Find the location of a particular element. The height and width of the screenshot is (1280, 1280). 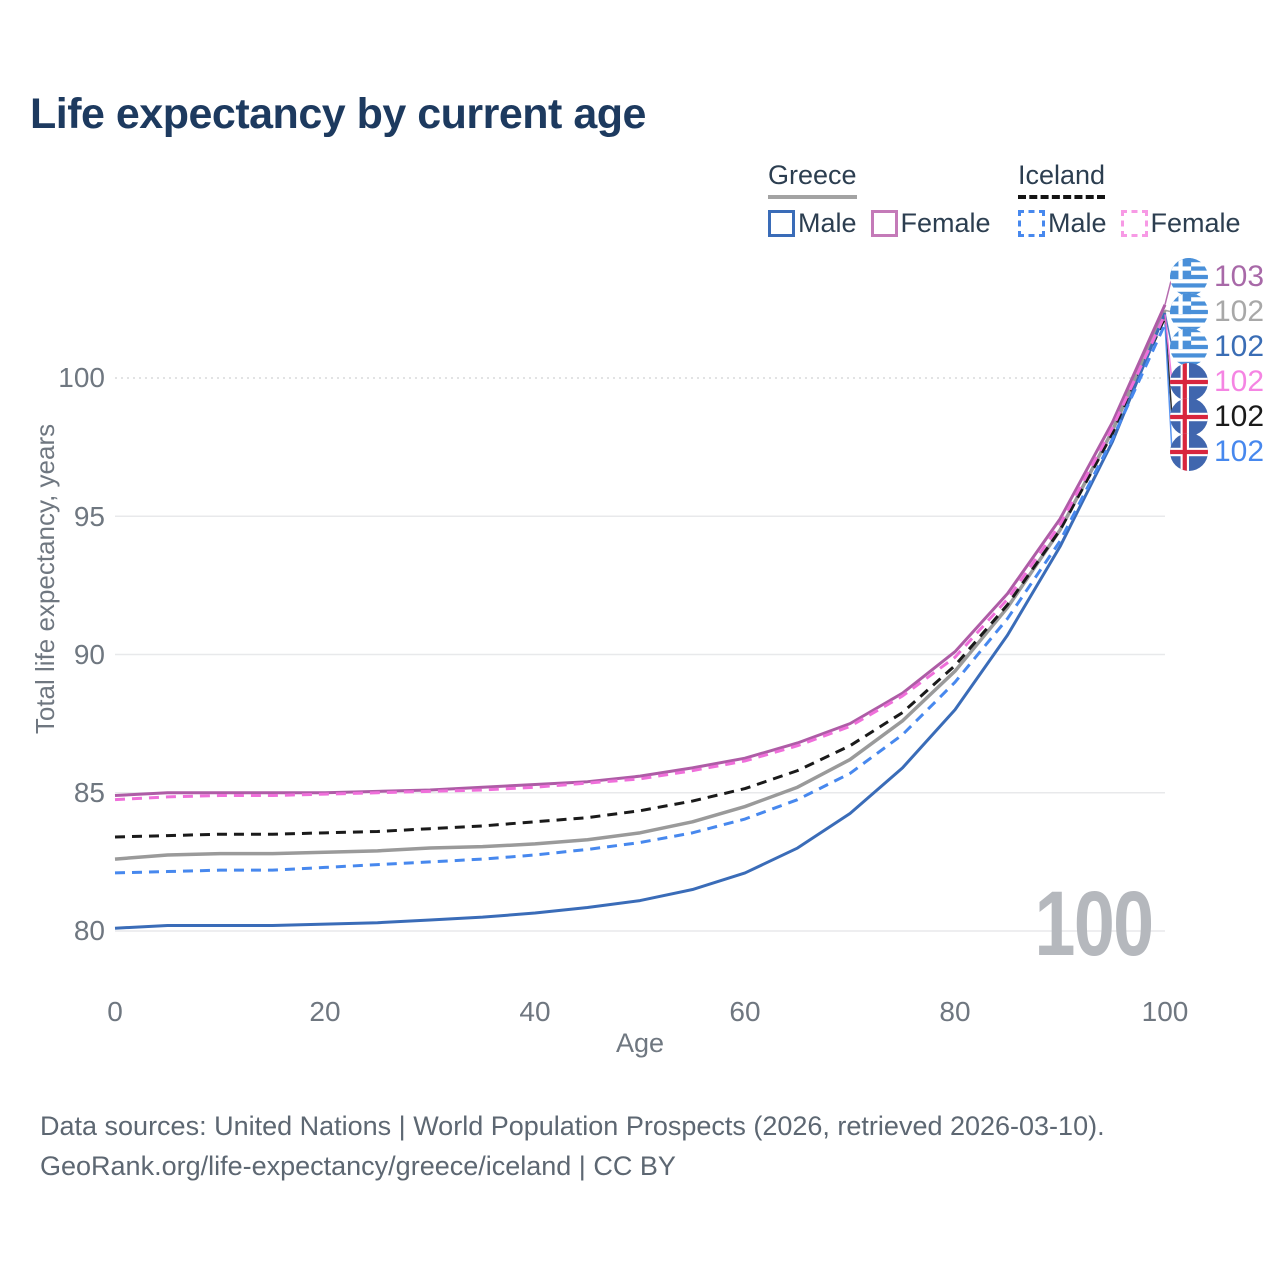

legend-iceland-male-swatch is located at coordinates (1031, 223).